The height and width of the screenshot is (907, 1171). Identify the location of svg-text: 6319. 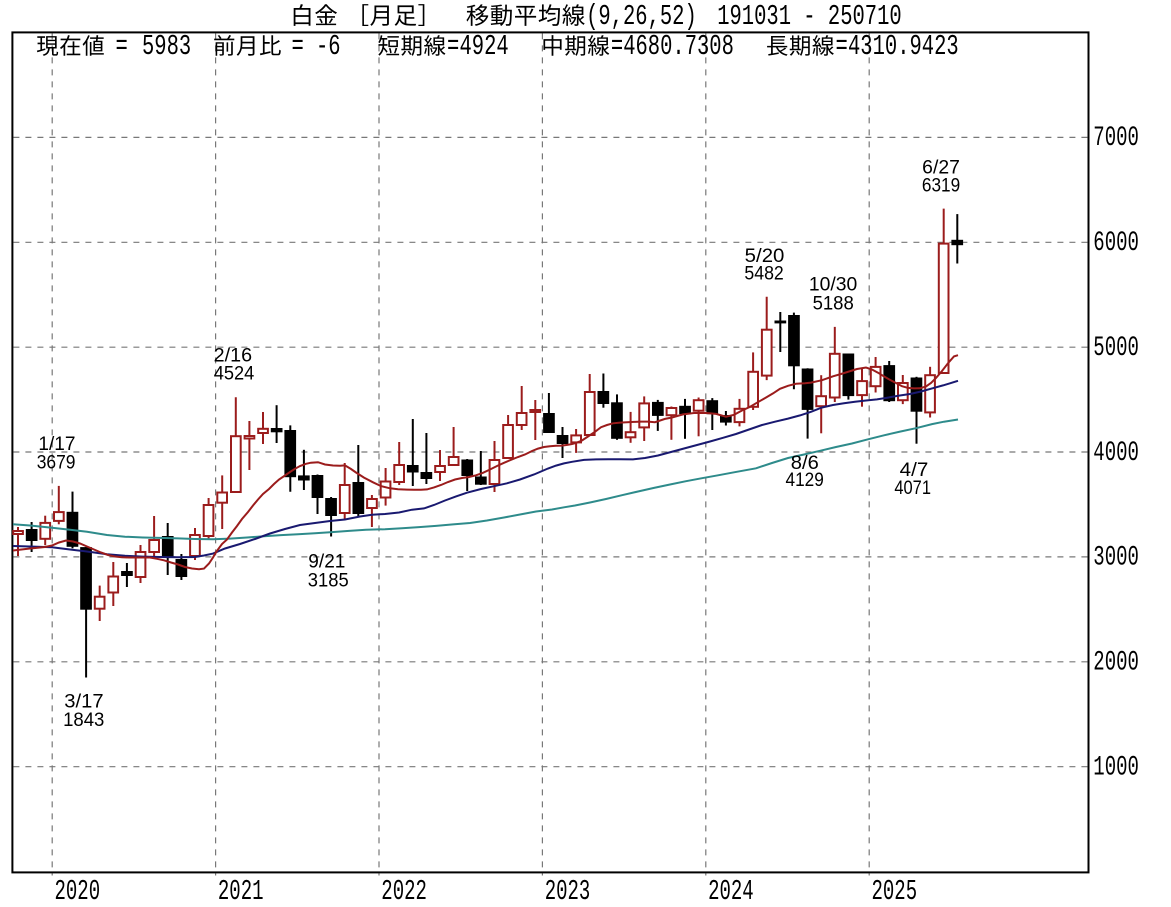
(941, 186).